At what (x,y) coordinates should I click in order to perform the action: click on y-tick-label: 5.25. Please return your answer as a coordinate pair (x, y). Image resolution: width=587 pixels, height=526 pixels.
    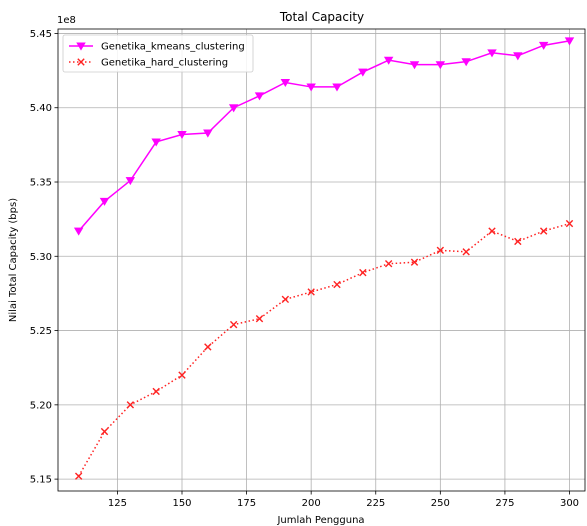
    Looking at the image, I should click on (41, 331).